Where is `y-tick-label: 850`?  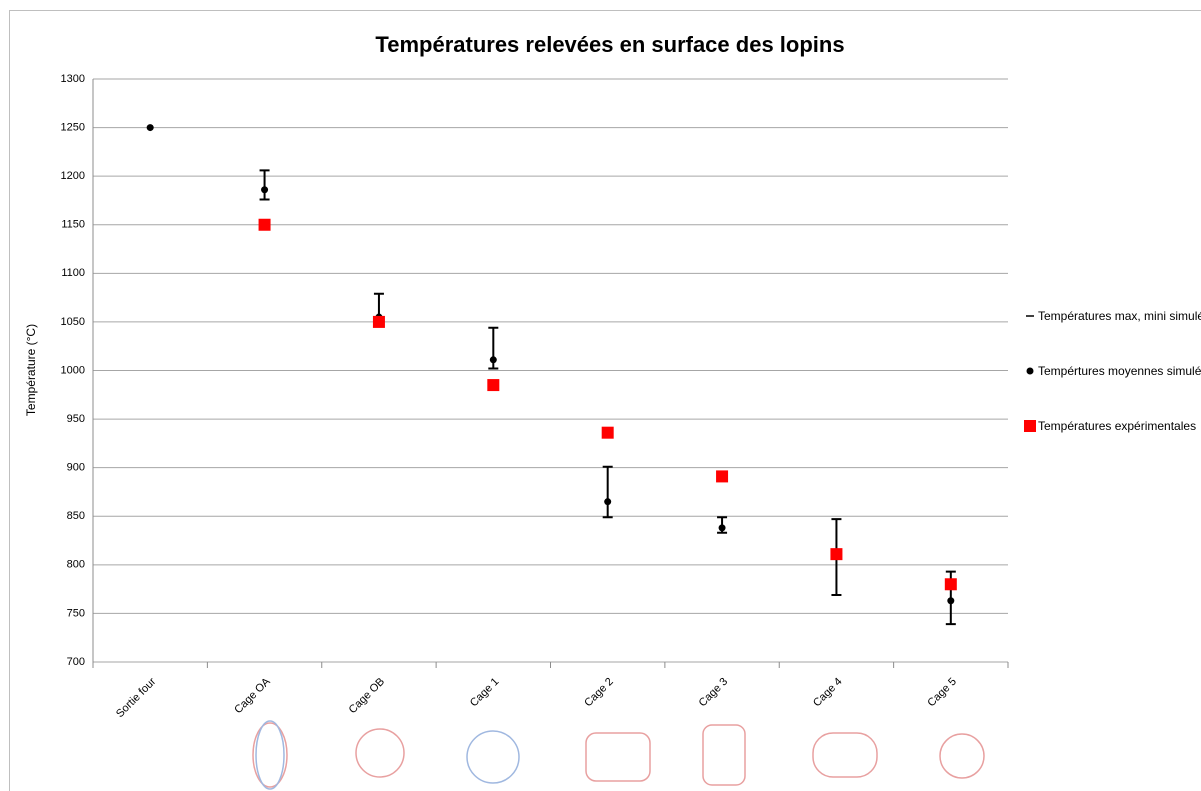 y-tick-label: 850 is located at coordinates (76, 516).